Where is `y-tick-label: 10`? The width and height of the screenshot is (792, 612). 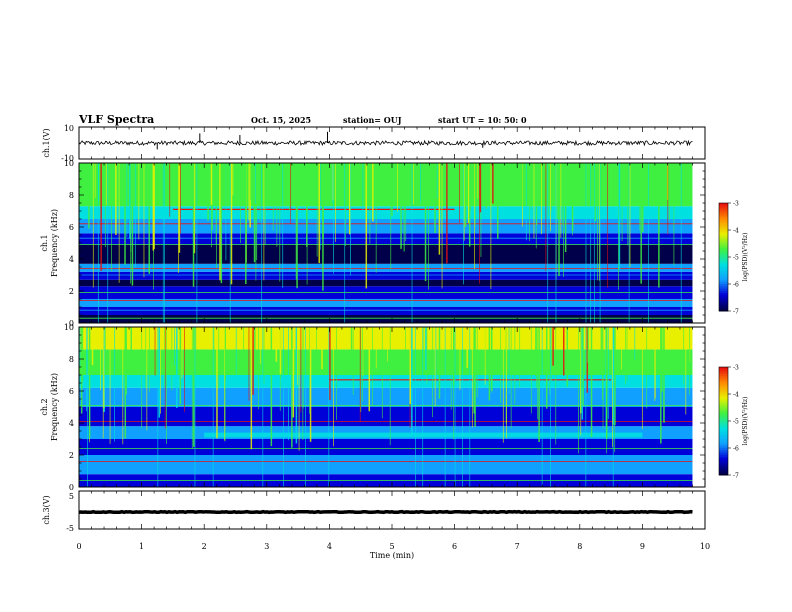 y-tick-label: 10 is located at coordinates (69, 327).